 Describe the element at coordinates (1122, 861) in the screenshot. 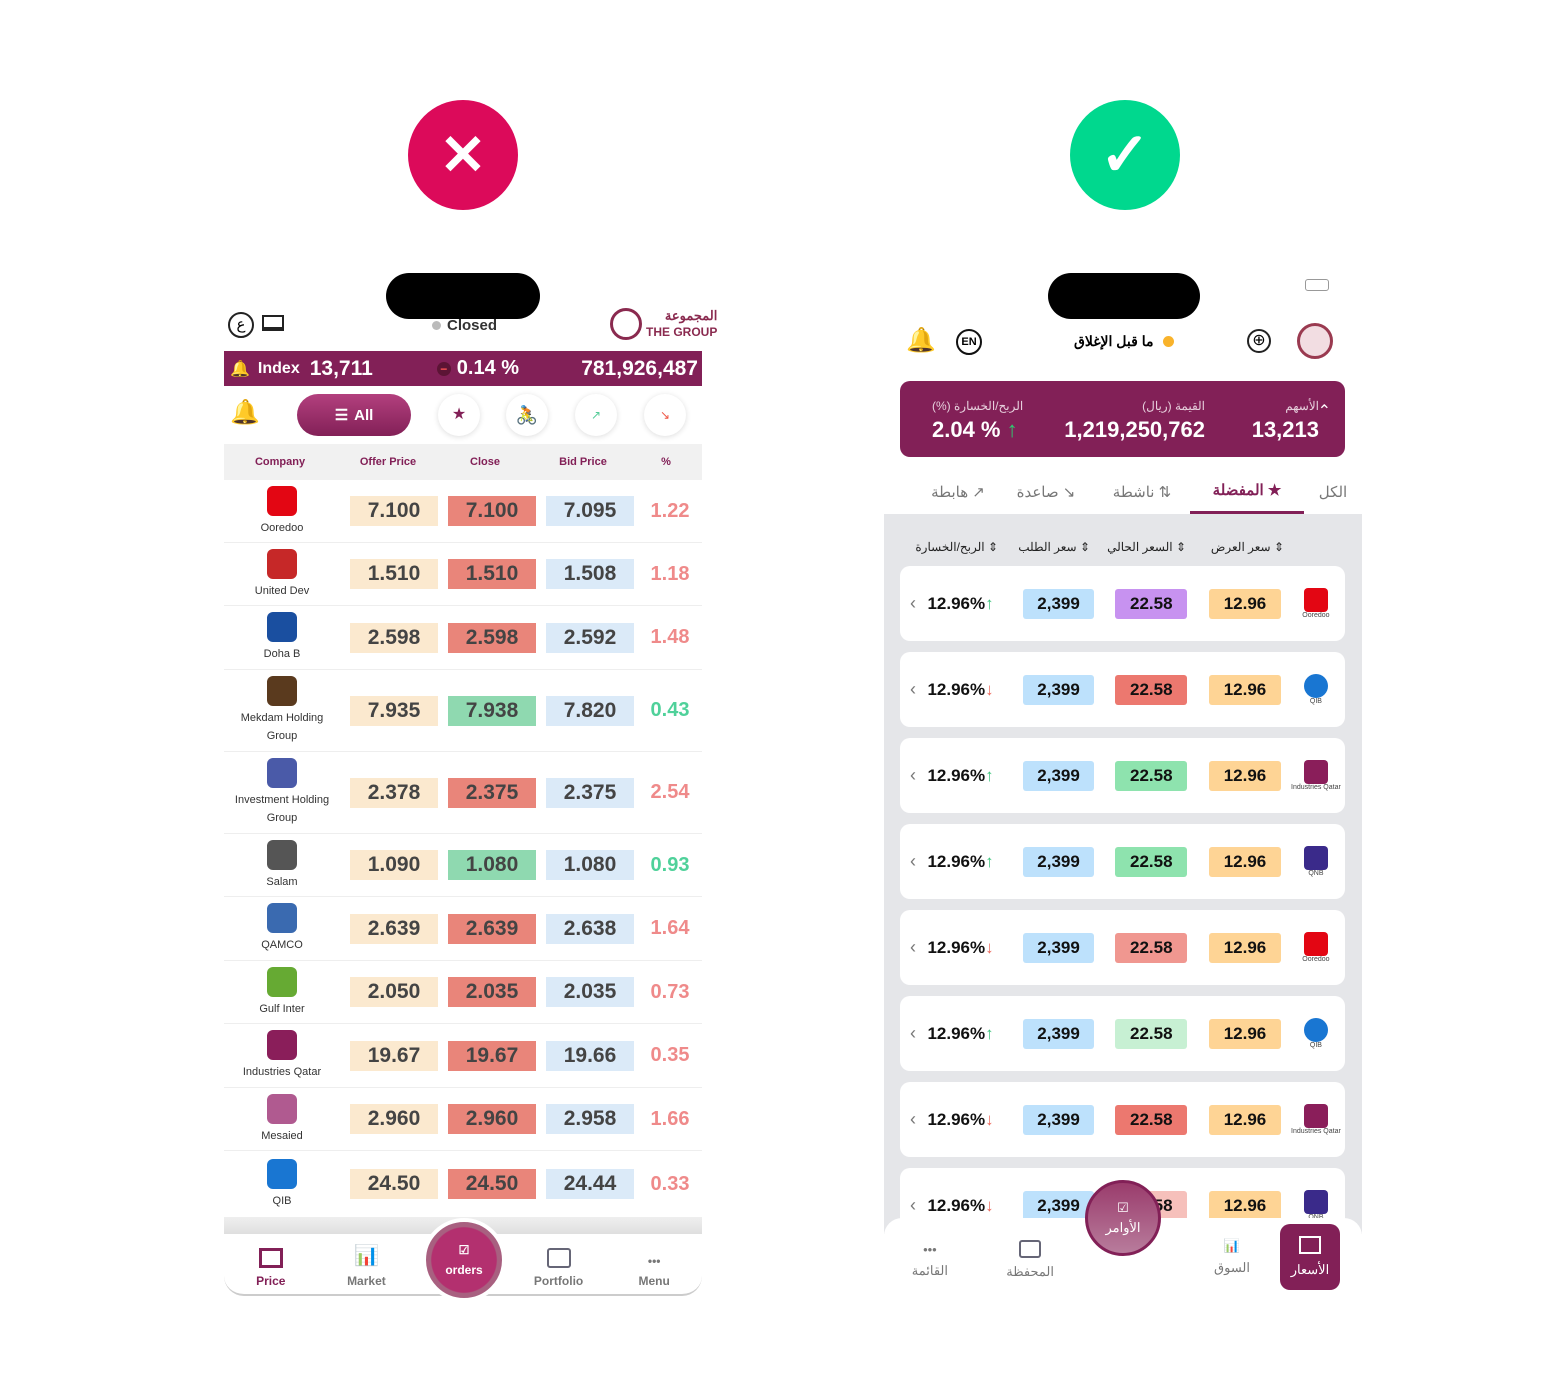

I see `stock-card: ‹ 12.96%↑ 2,399 22.58 12.96 QNB` at that location.